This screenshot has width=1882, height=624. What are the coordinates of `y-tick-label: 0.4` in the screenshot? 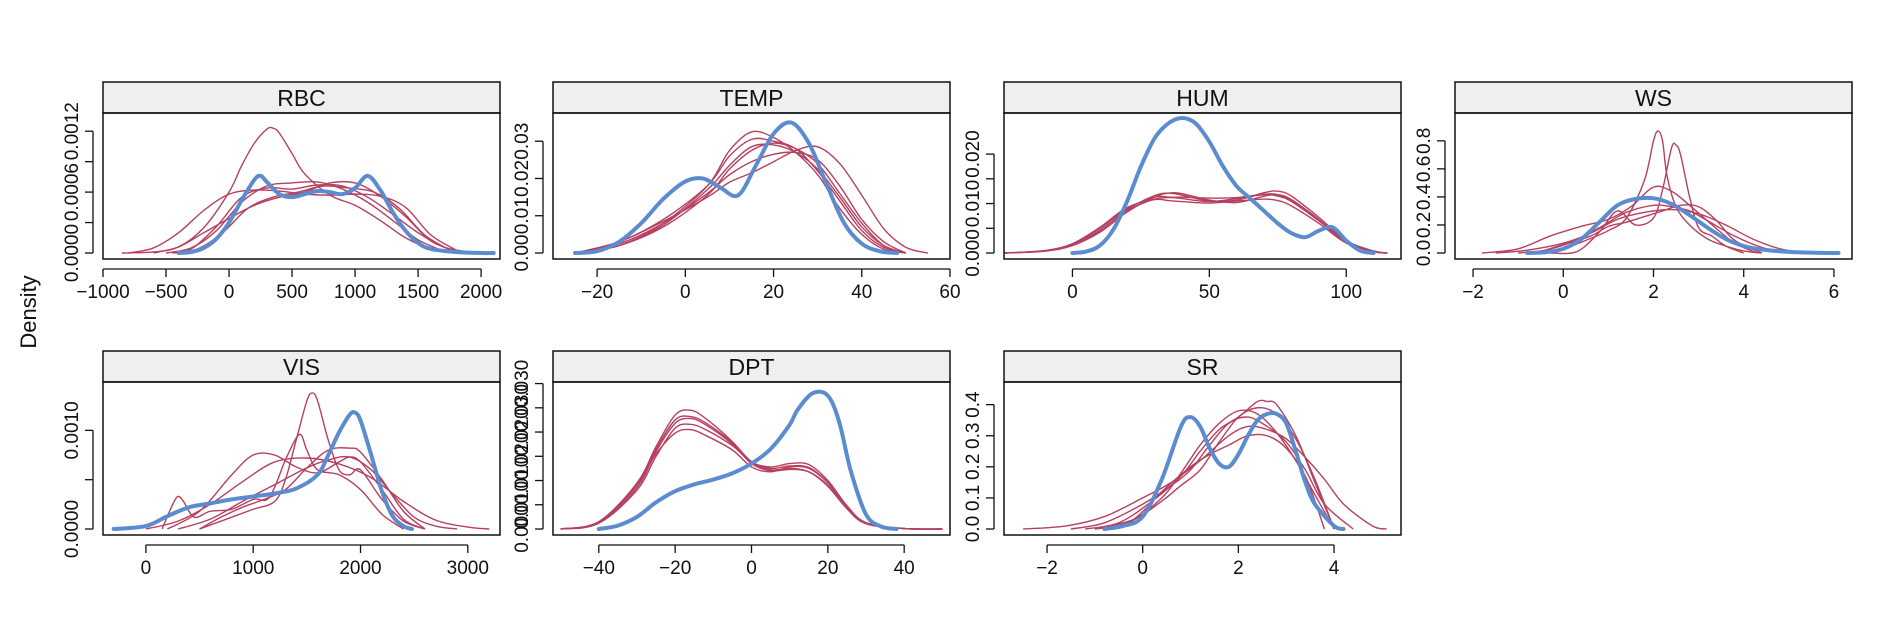 It's located at (973, 404).